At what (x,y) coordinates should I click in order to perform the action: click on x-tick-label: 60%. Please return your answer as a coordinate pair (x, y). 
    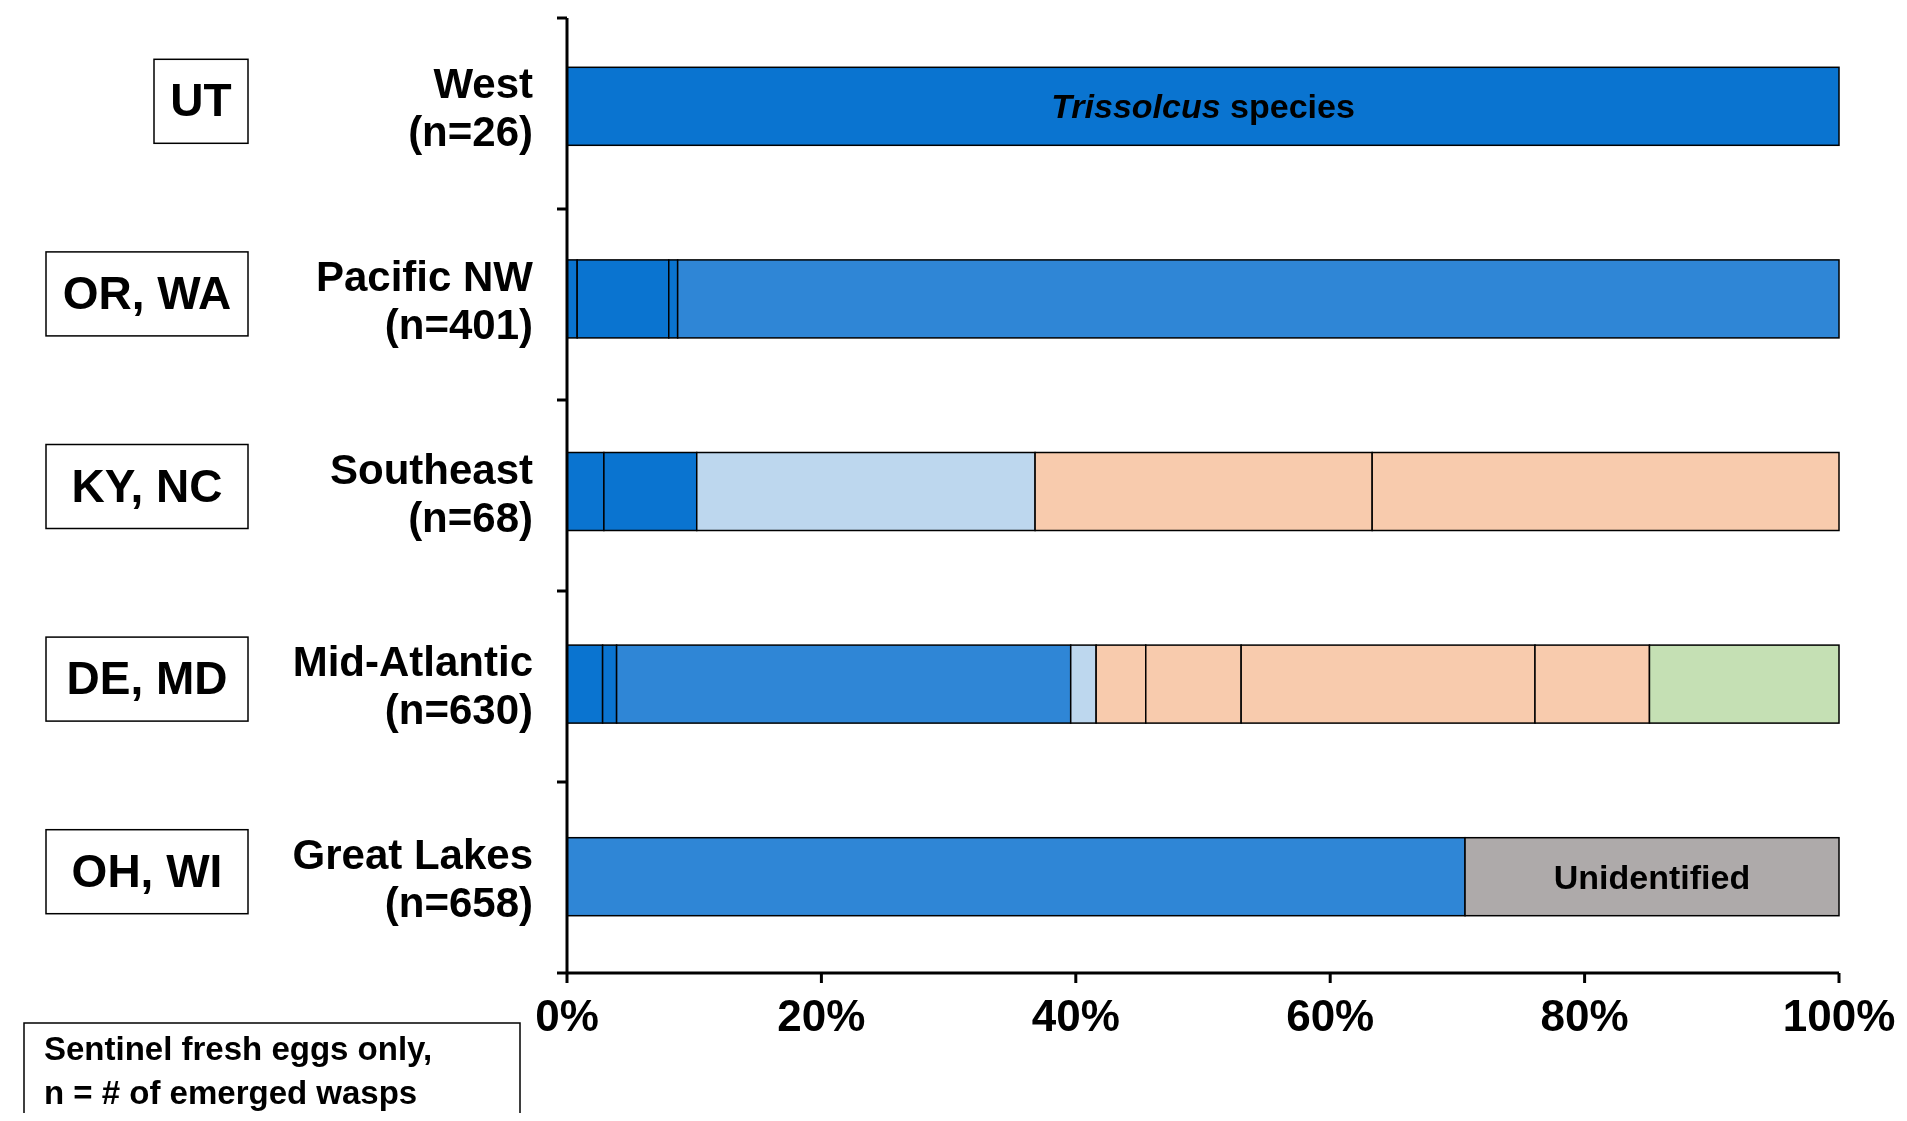
    Looking at the image, I should click on (1330, 1015).